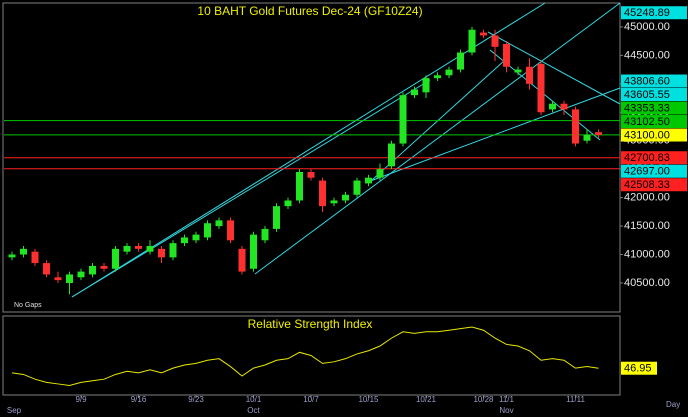  What do you see at coordinates (368, 399) in the screenshot?
I see `x-tick-label: 10/15` at bounding box center [368, 399].